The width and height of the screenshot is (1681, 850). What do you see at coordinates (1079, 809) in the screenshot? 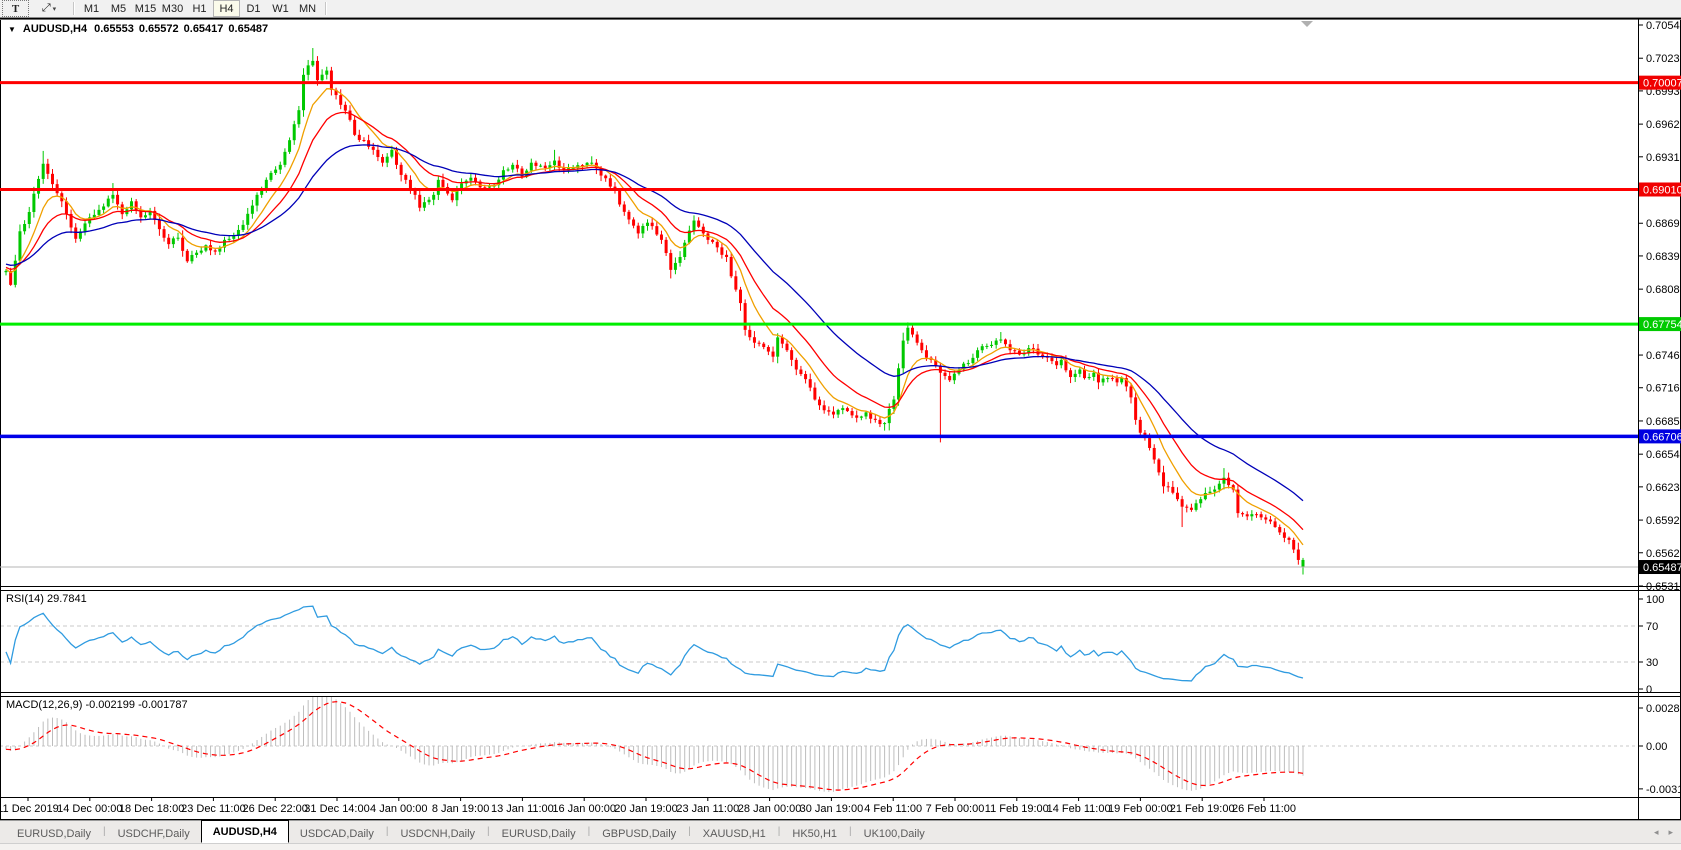
I see `svg-text: 14 Feb 11:00` at bounding box center [1079, 809].